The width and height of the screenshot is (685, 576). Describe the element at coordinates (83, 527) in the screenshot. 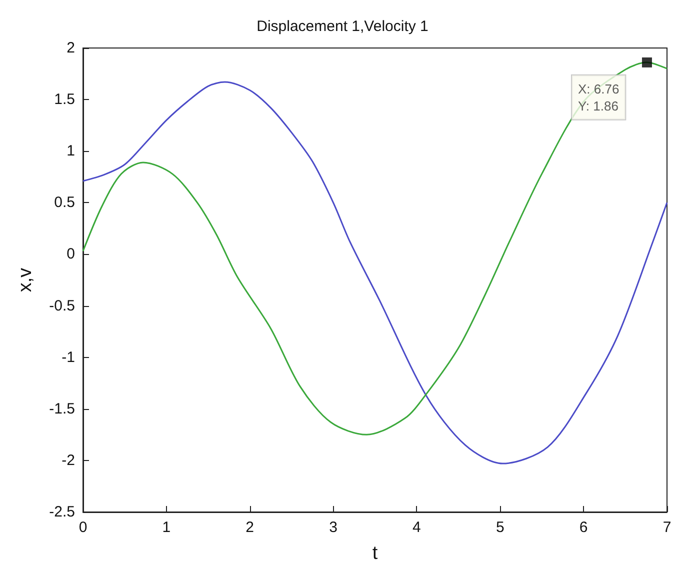

I see `x-tick-label: 0` at that location.